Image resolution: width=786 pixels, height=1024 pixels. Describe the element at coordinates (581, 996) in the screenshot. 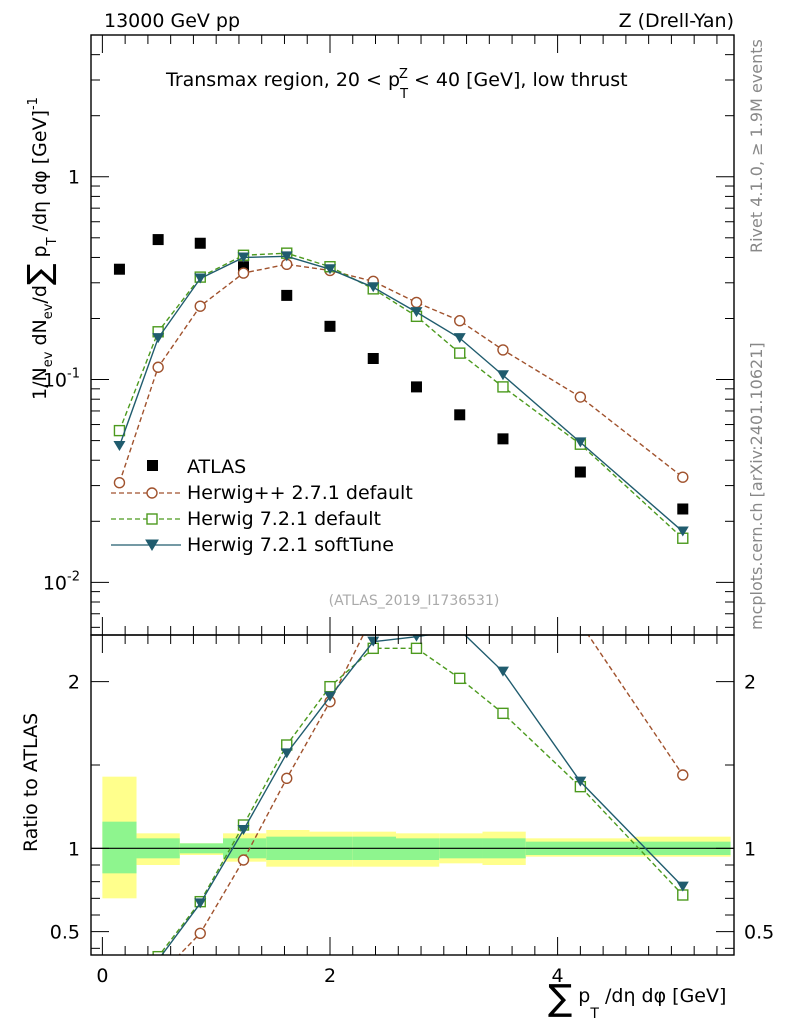

I see `xlabel-a: p` at that location.